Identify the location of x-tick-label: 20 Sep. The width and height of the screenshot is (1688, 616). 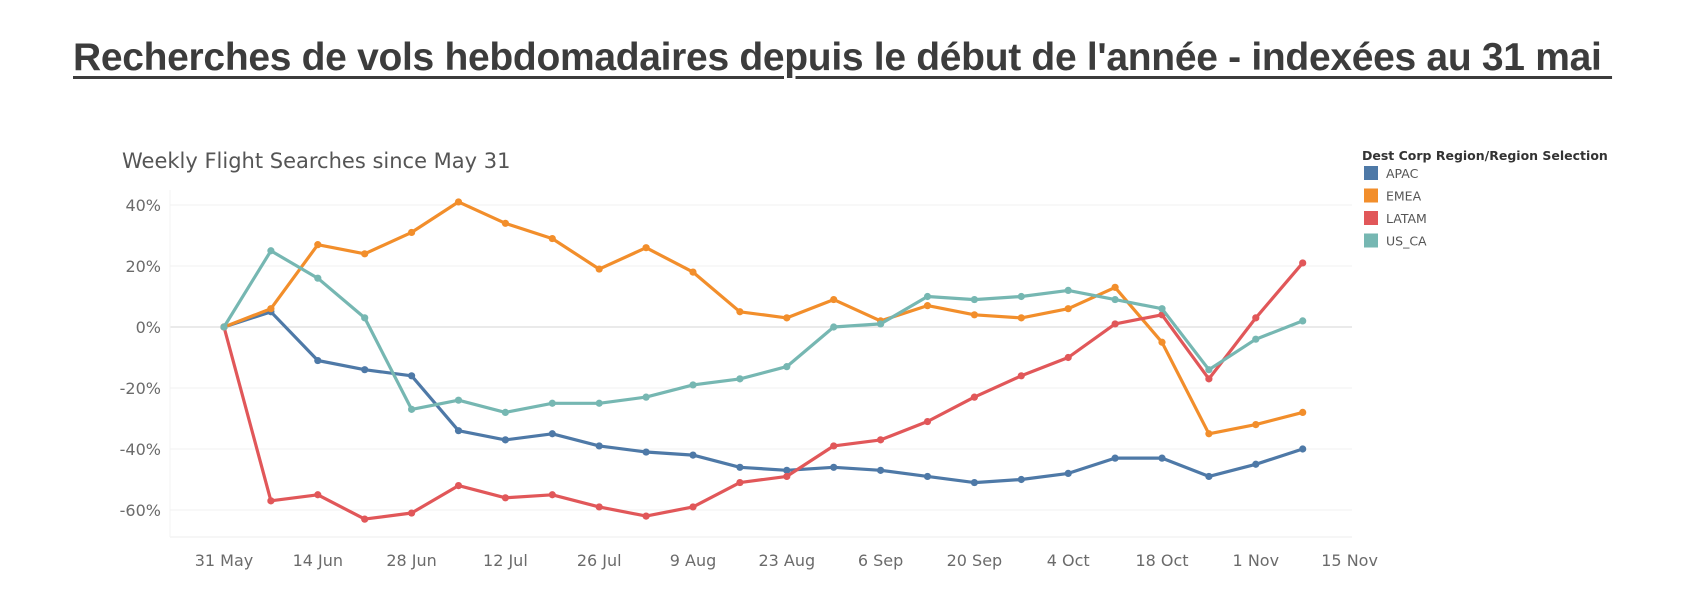
(975, 560).